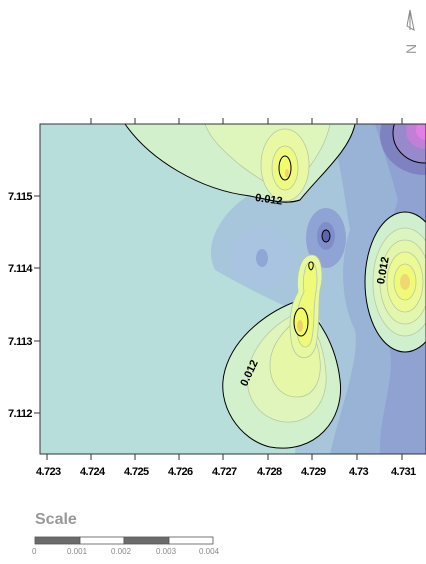 Image resolution: width=426 pixels, height=564 pixels. What do you see at coordinates (180, 472) in the screenshot?
I see `x-tick-label: 4.726` at bounding box center [180, 472].